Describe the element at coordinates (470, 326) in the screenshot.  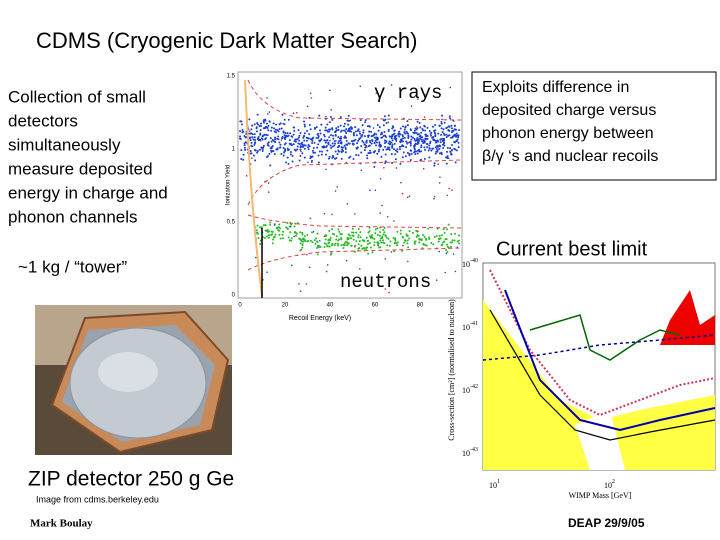
I see `y-tick-label: 10-41` at that location.